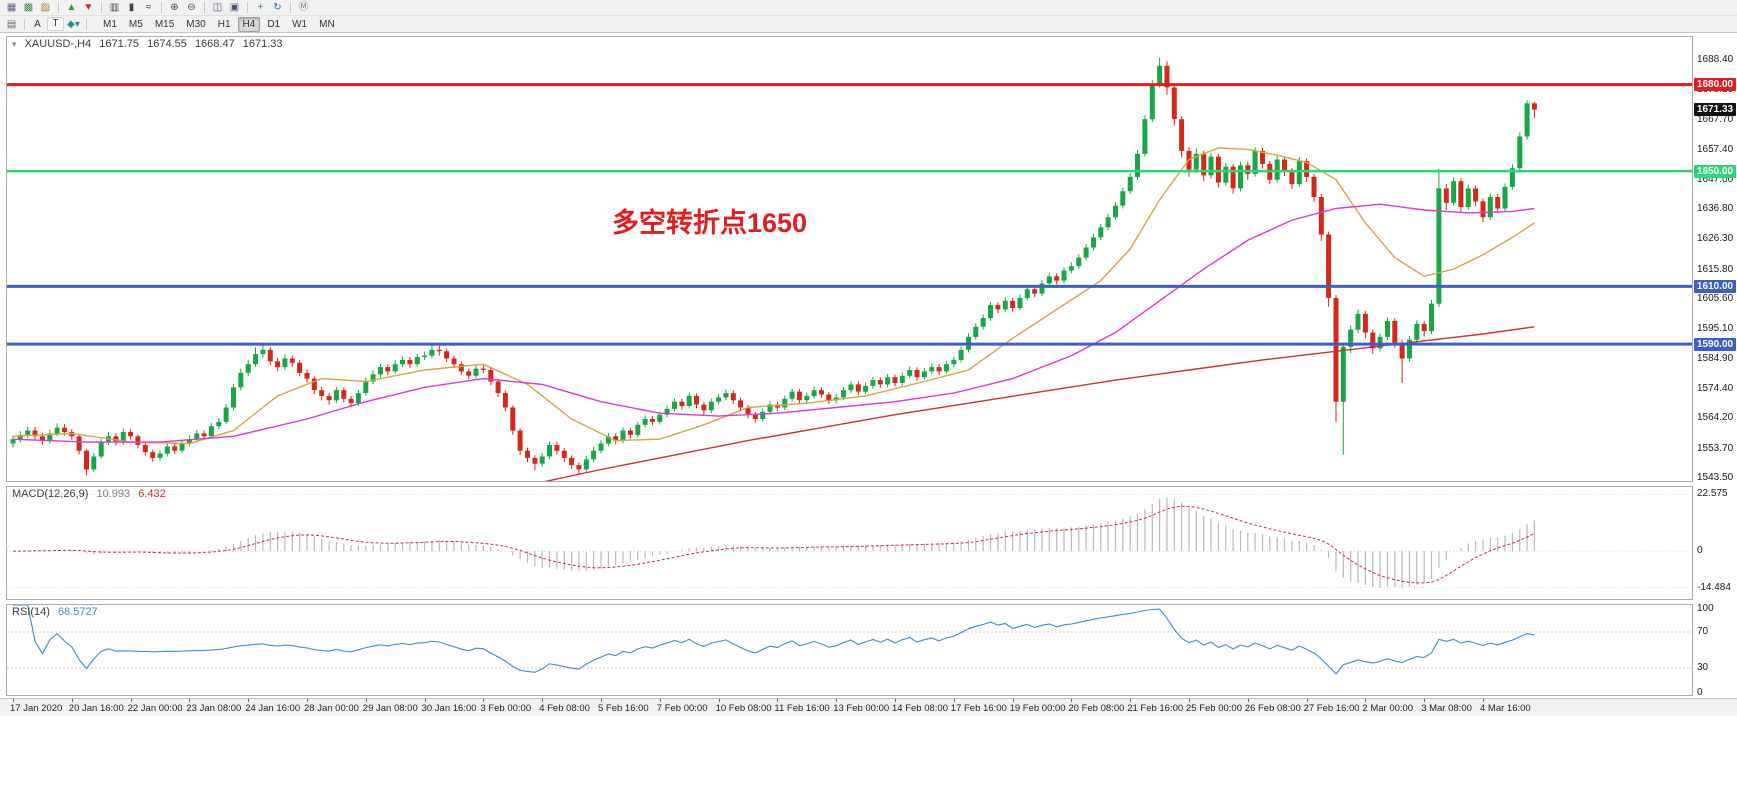 This screenshot has height=801, width=1737. Describe the element at coordinates (58, 44) in the screenshot. I see `symbol-period-label: XAUUSD-,H4` at that location.